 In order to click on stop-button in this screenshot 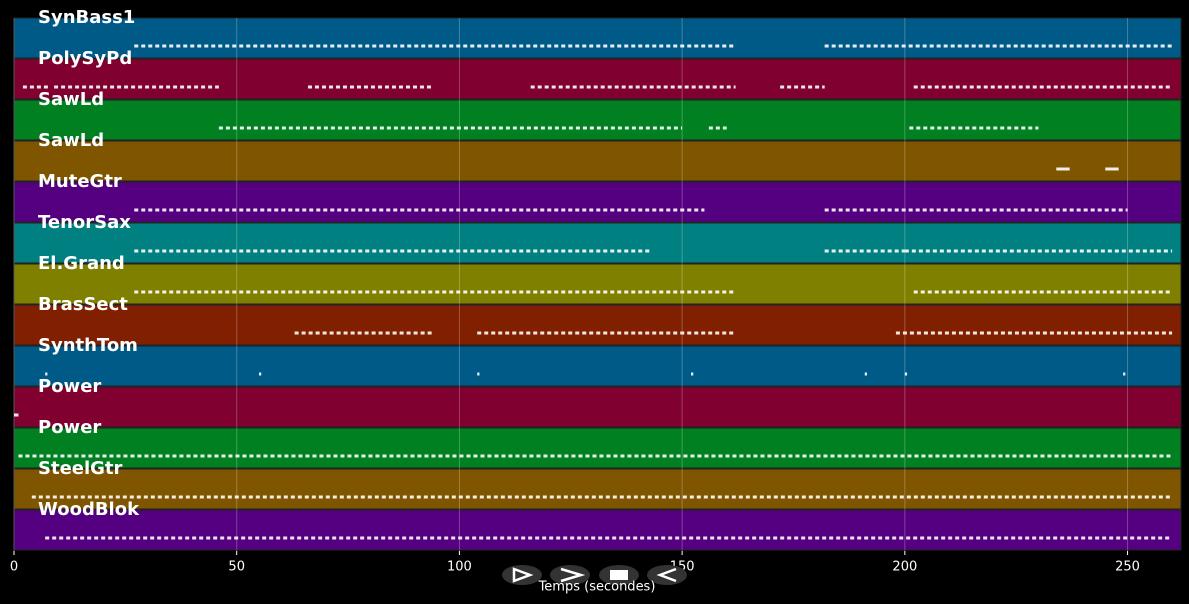, I will do `click(619, 575)`.